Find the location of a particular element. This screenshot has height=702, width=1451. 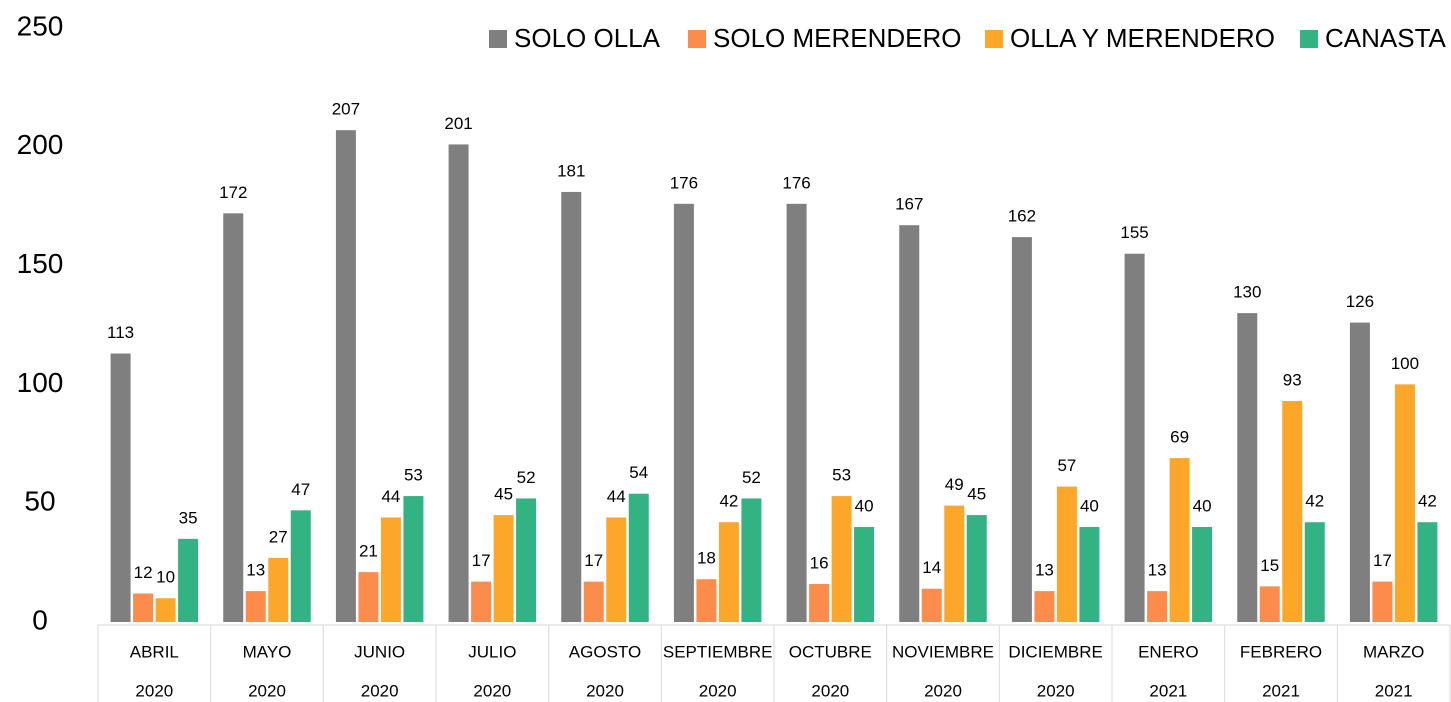

value-label: 69 is located at coordinates (1179, 437).